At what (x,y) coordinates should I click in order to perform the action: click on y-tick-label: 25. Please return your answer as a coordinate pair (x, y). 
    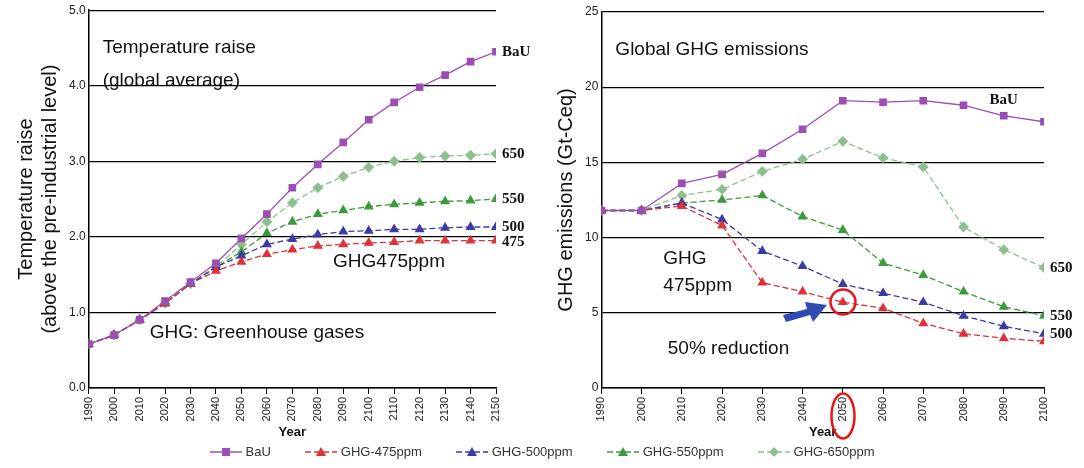
    Looking at the image, I should click on (591, 11).